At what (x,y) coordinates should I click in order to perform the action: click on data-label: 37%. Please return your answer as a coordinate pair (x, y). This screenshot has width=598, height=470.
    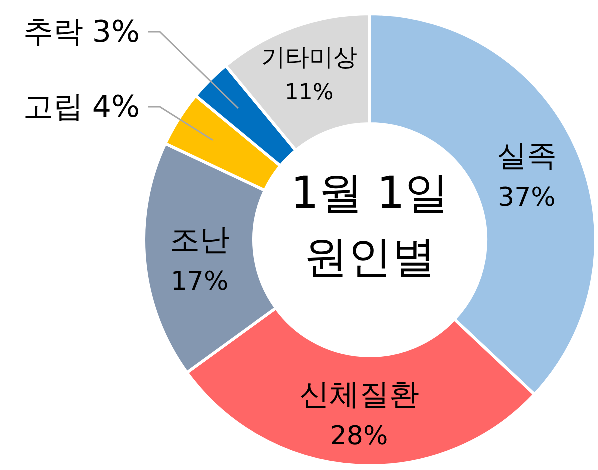
    Looking at the image, I should click on (527, 198).